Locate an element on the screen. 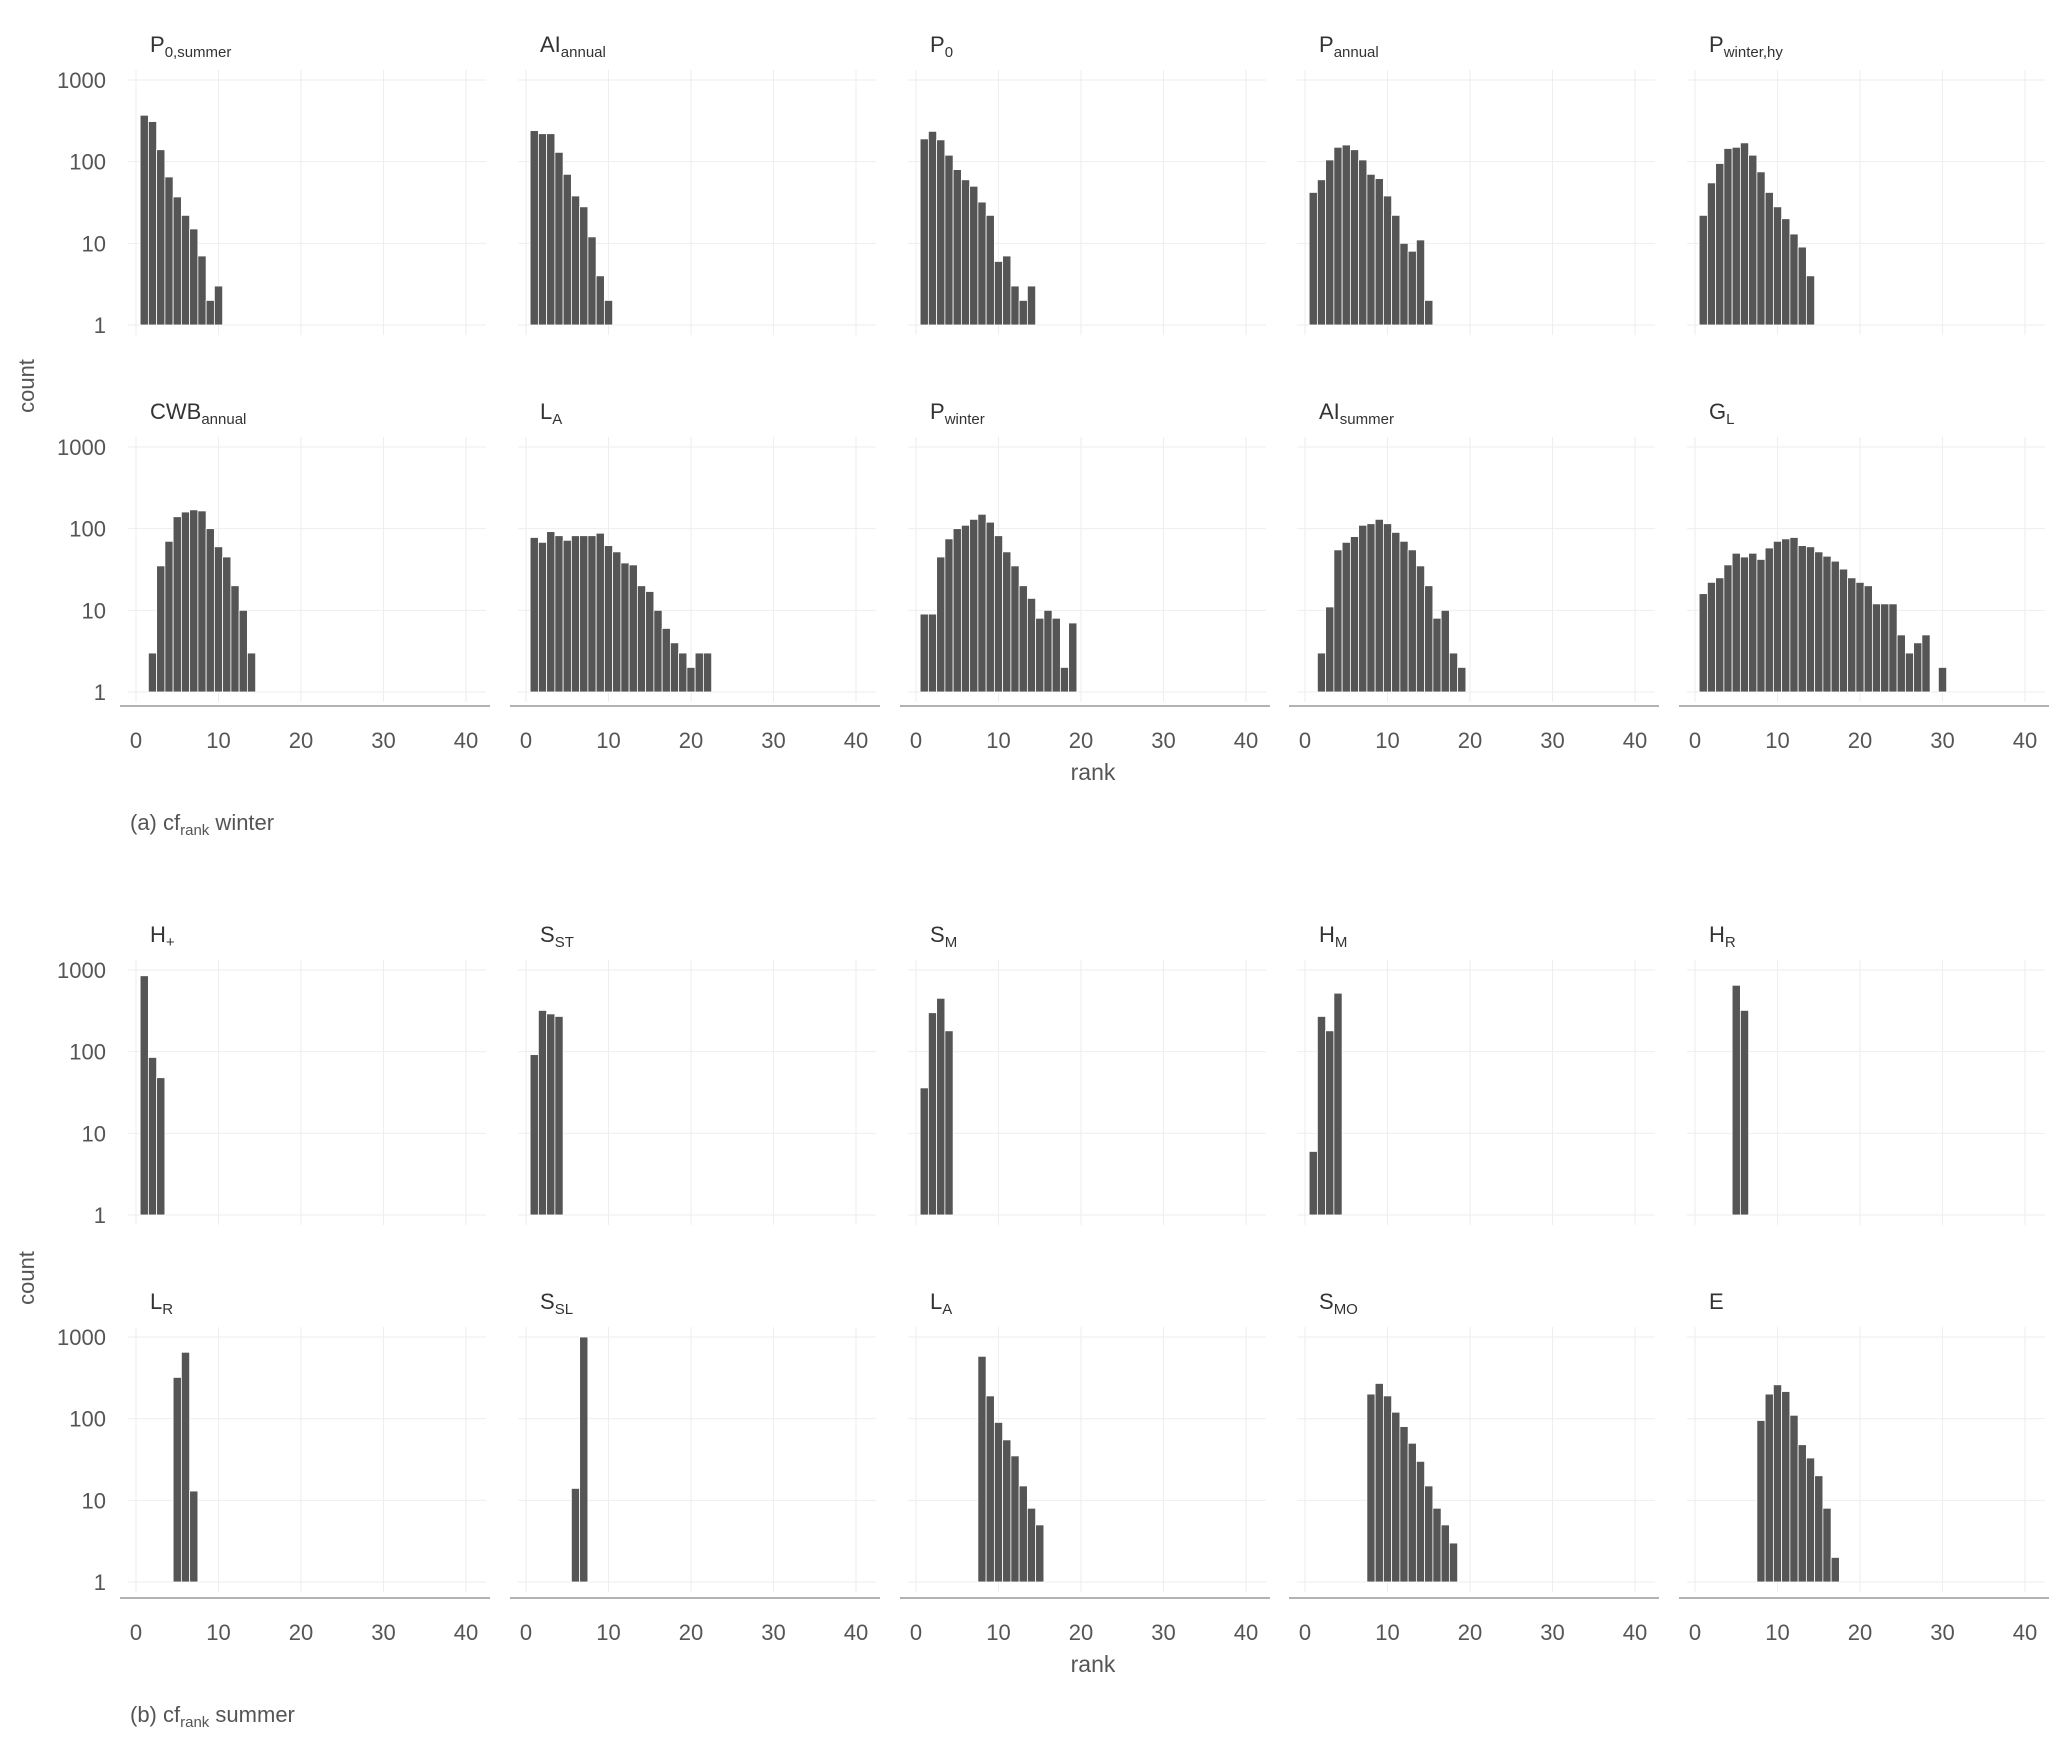  panel: AIannual is located at coordinates (697, 183).